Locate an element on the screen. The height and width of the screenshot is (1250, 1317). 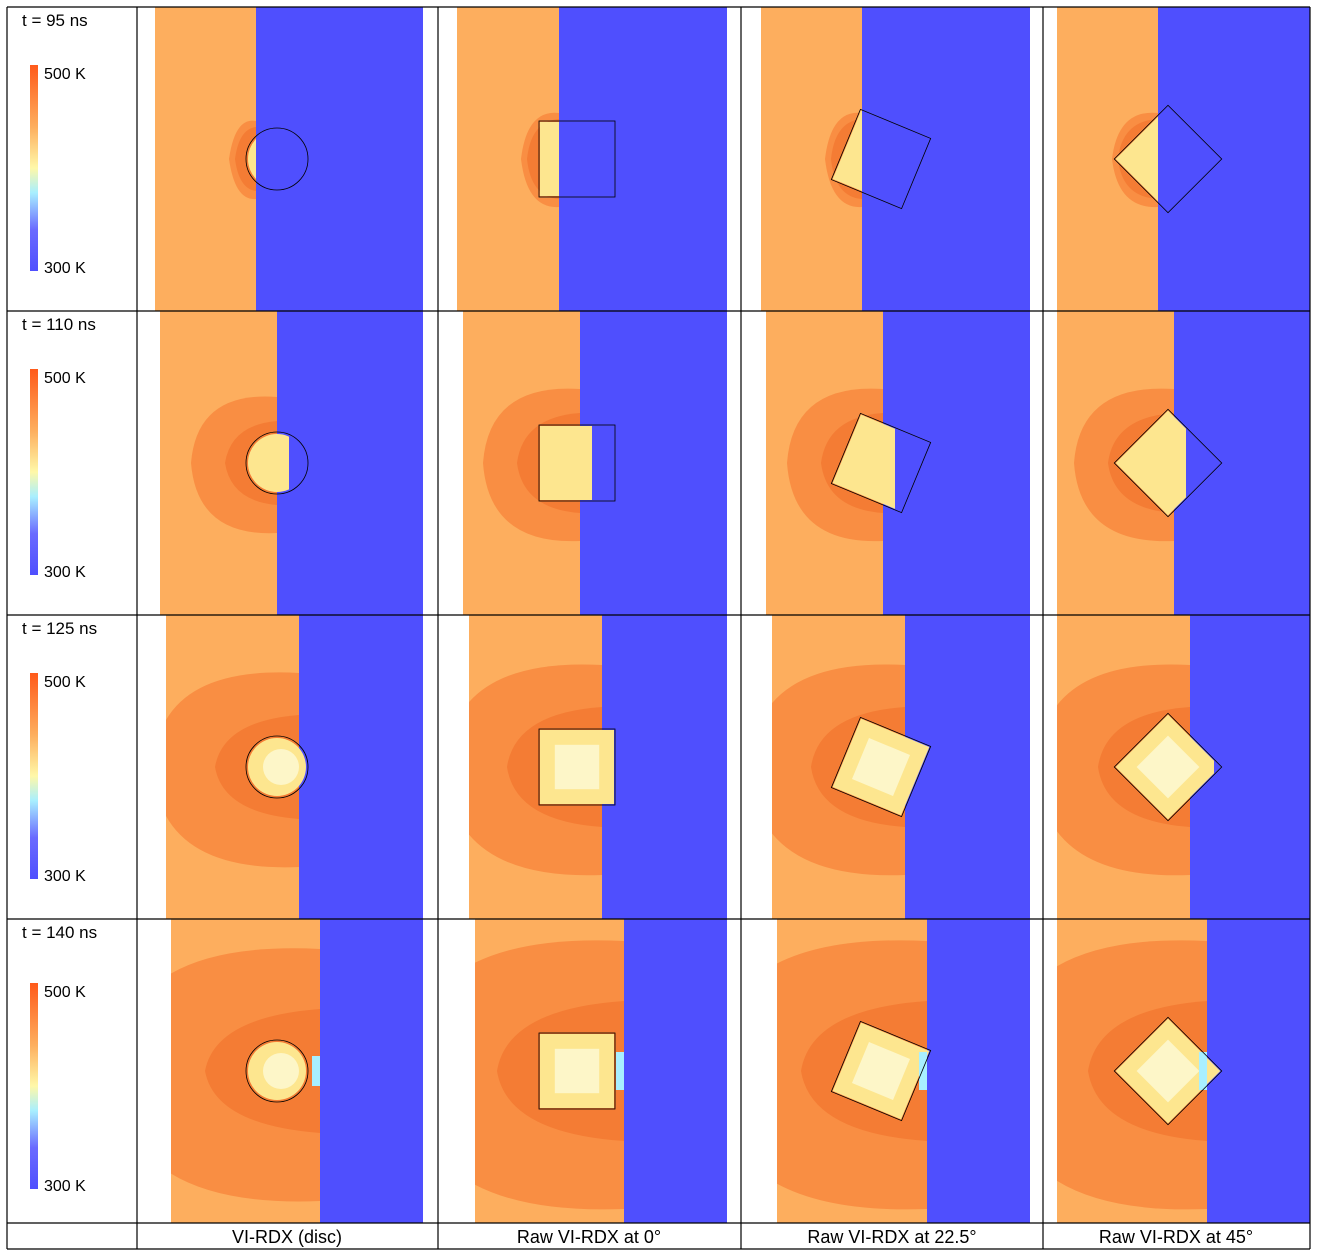
panel-r1-c3 is located at coordinates (895, 159).